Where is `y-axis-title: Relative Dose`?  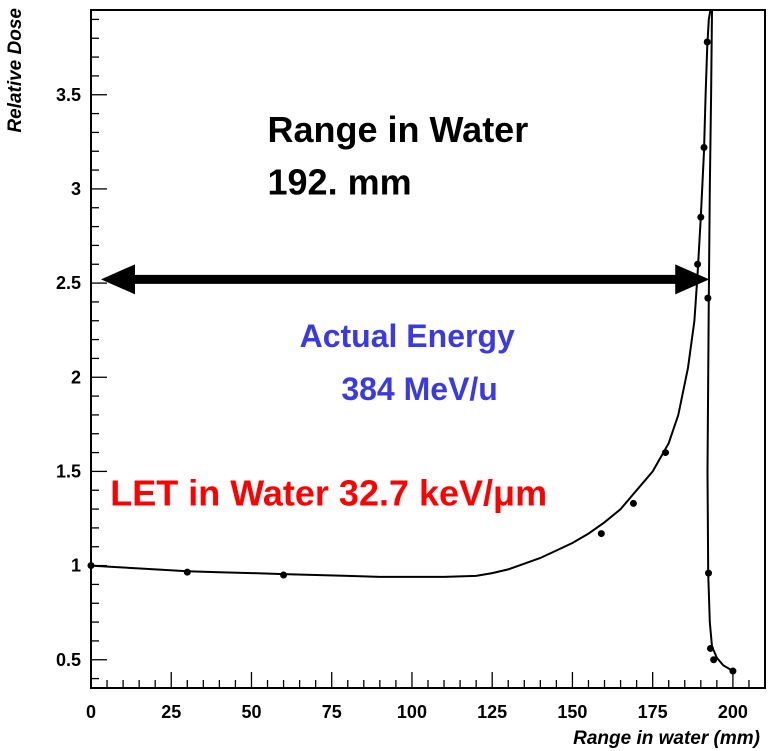 y-axis-title: Relative Dose is located at coordinates (15, 70).